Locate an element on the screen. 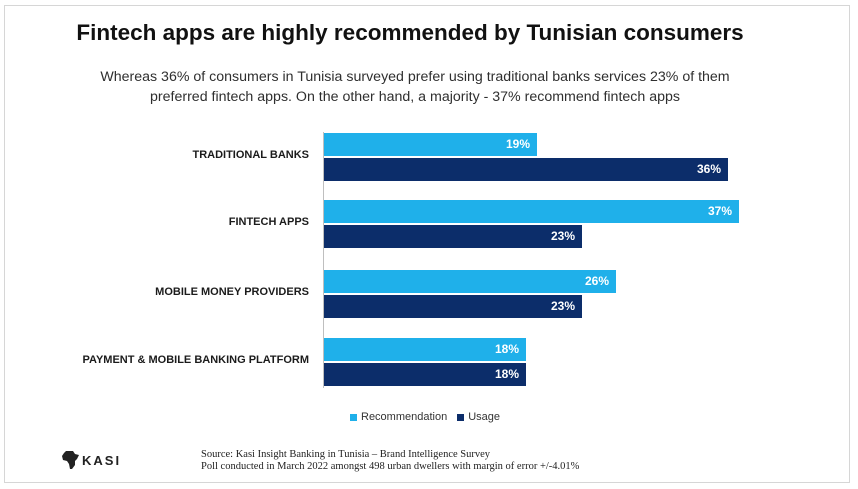  africa-map-icon is located at coordinates (70, 460).